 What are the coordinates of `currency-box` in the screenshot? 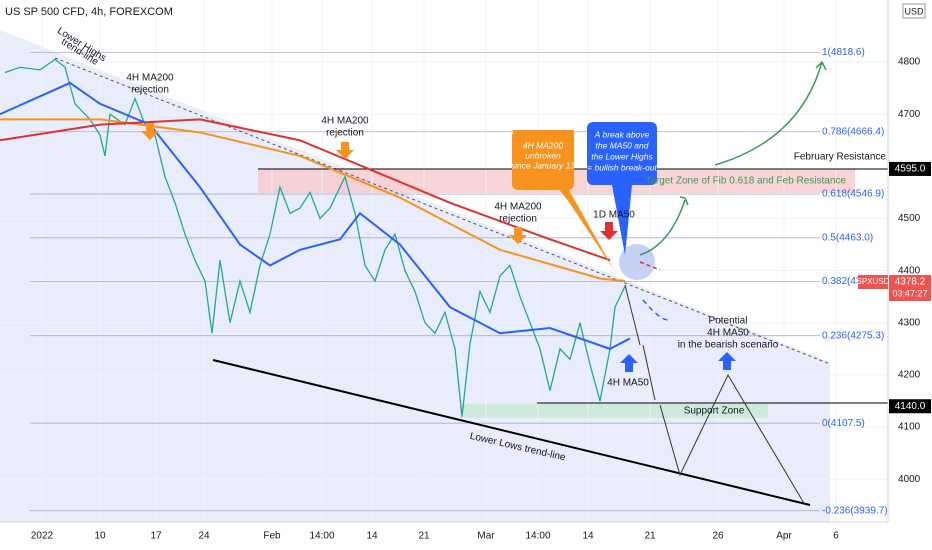 It's located at (914, 11).